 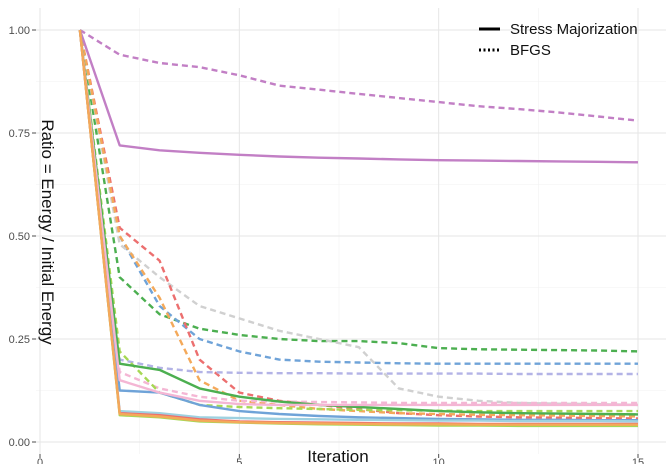 What do you see at coordinates (19, 237) in the screenshot?
I see `y-tick-label: 0.50` at bounding box center [19, 237].